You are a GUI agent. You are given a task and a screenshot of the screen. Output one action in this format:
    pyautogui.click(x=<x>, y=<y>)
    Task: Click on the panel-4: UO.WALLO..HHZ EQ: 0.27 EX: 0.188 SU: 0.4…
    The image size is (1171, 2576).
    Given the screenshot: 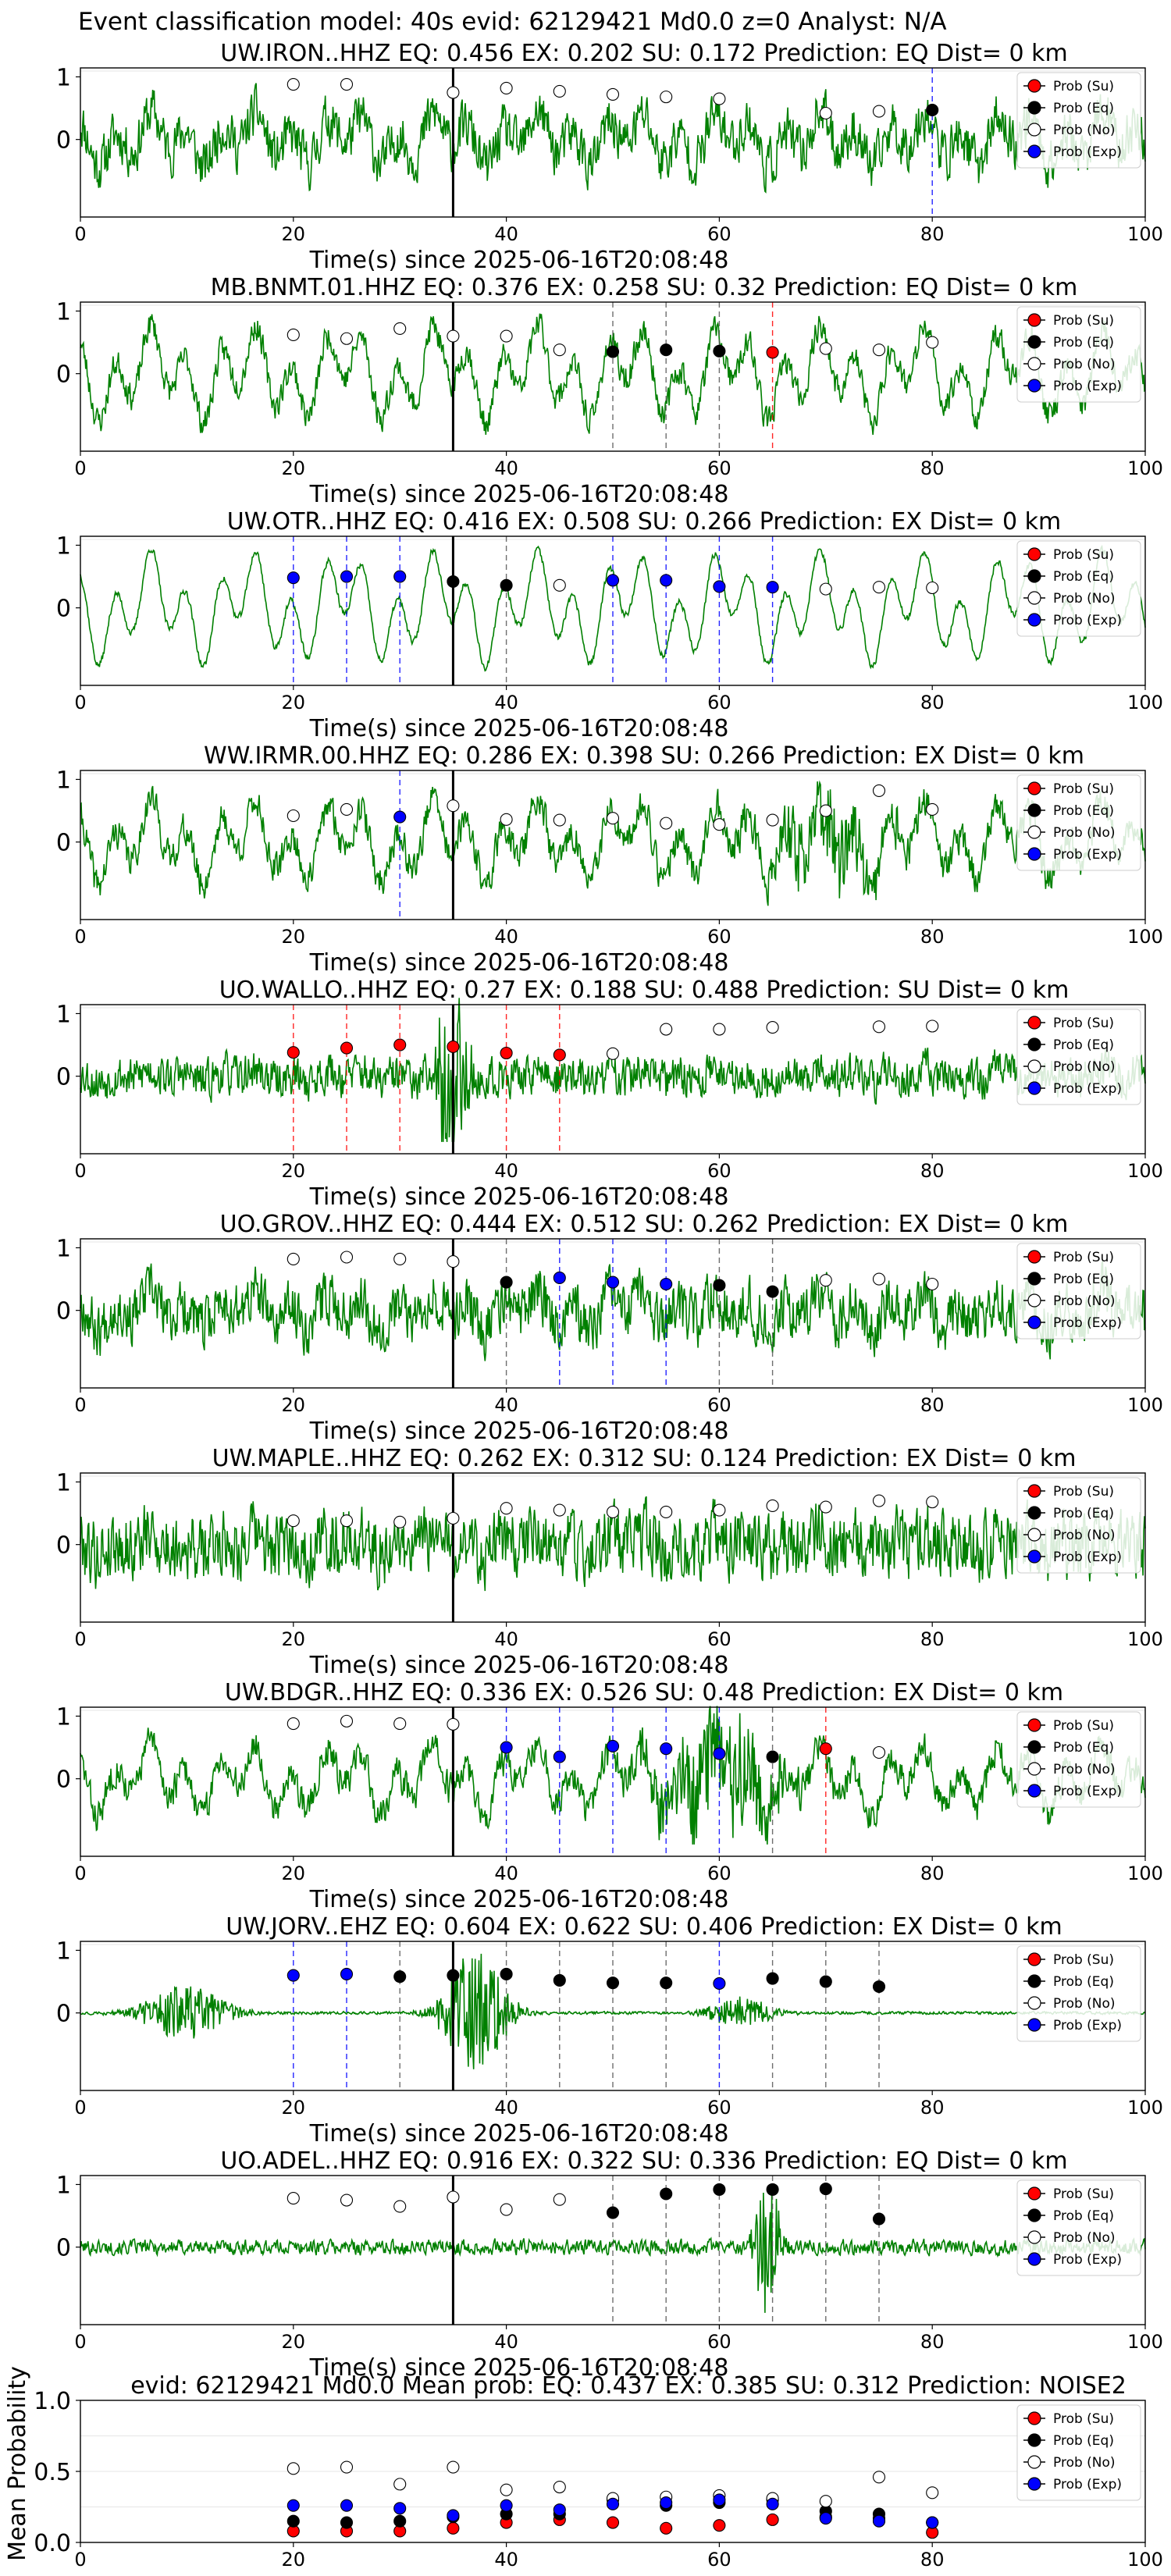 What is the action you would take?
    pyautogui.click(x=609, y=1094)
    